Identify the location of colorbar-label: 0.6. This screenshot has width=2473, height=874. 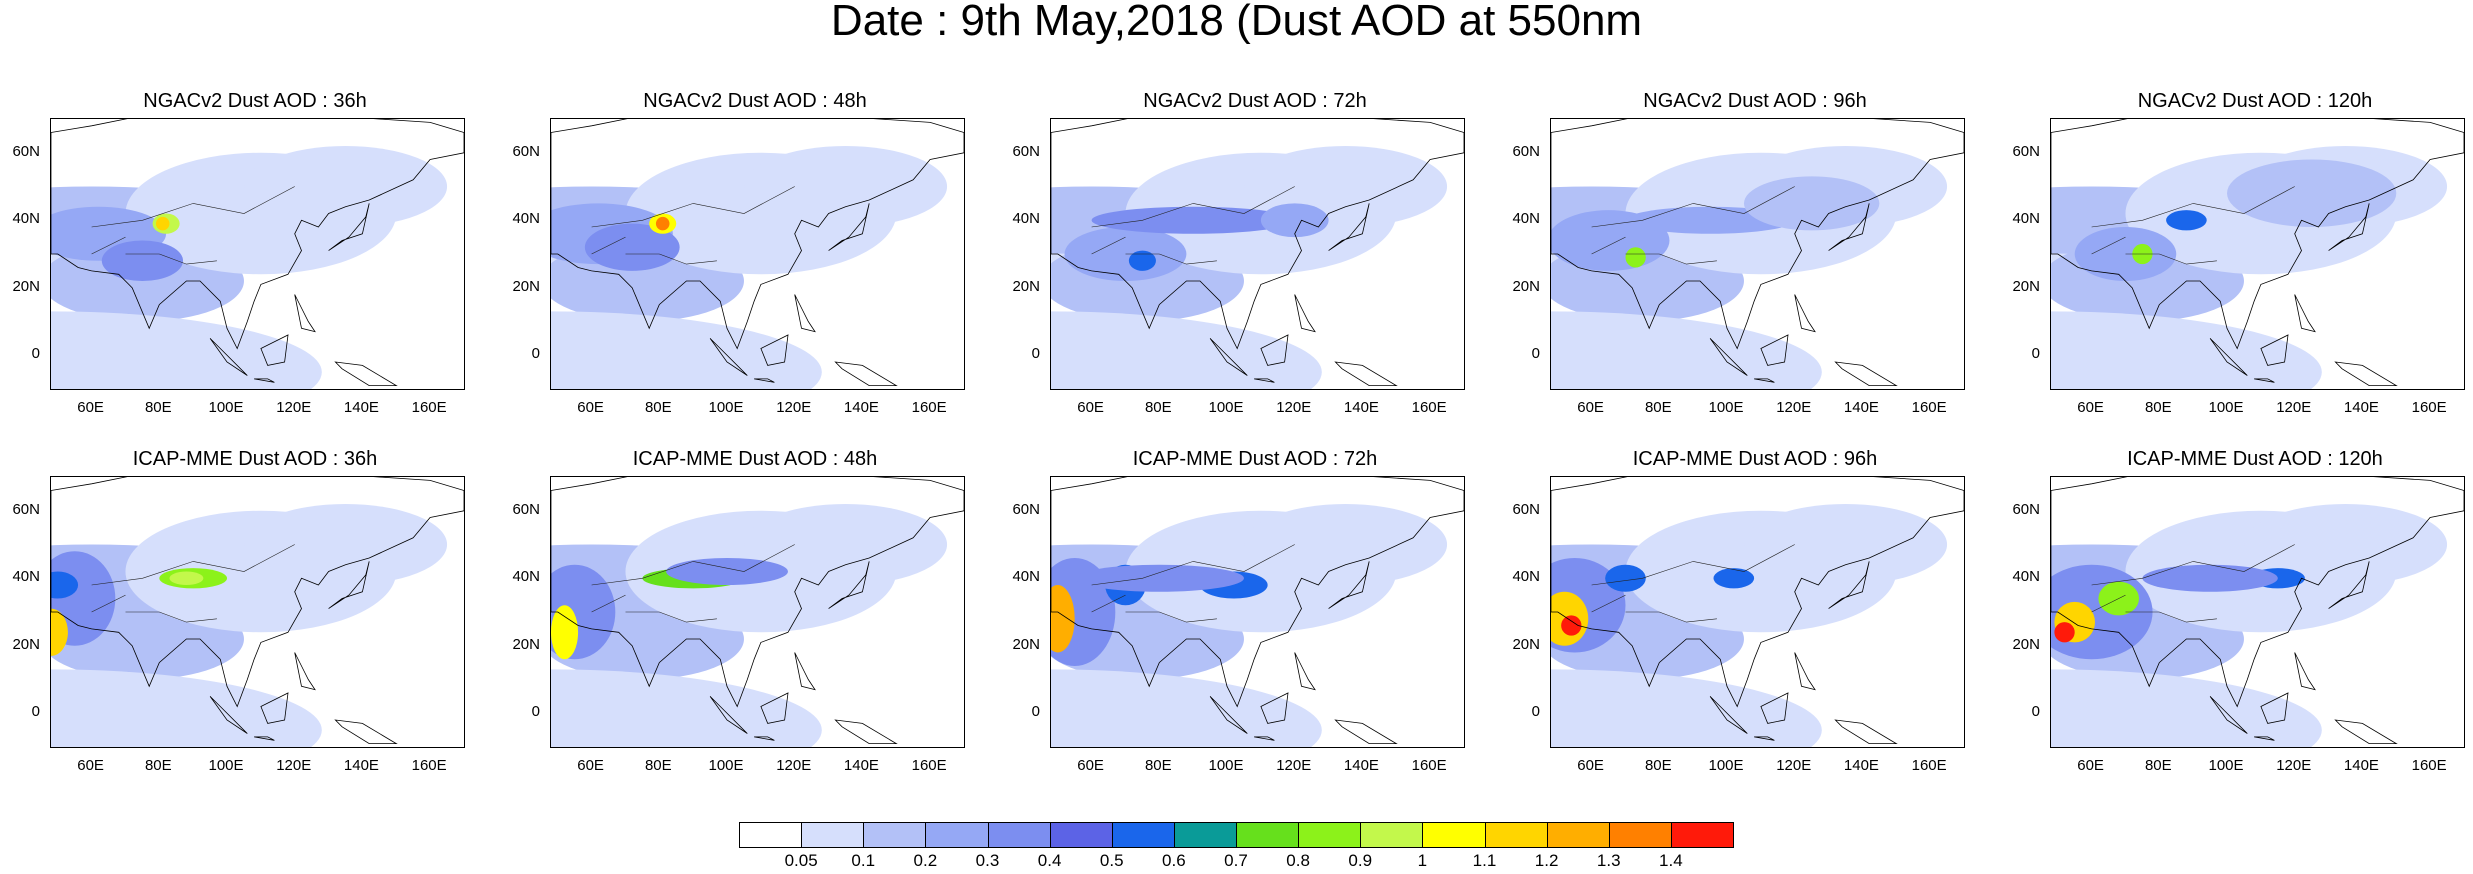
(1174, 860).